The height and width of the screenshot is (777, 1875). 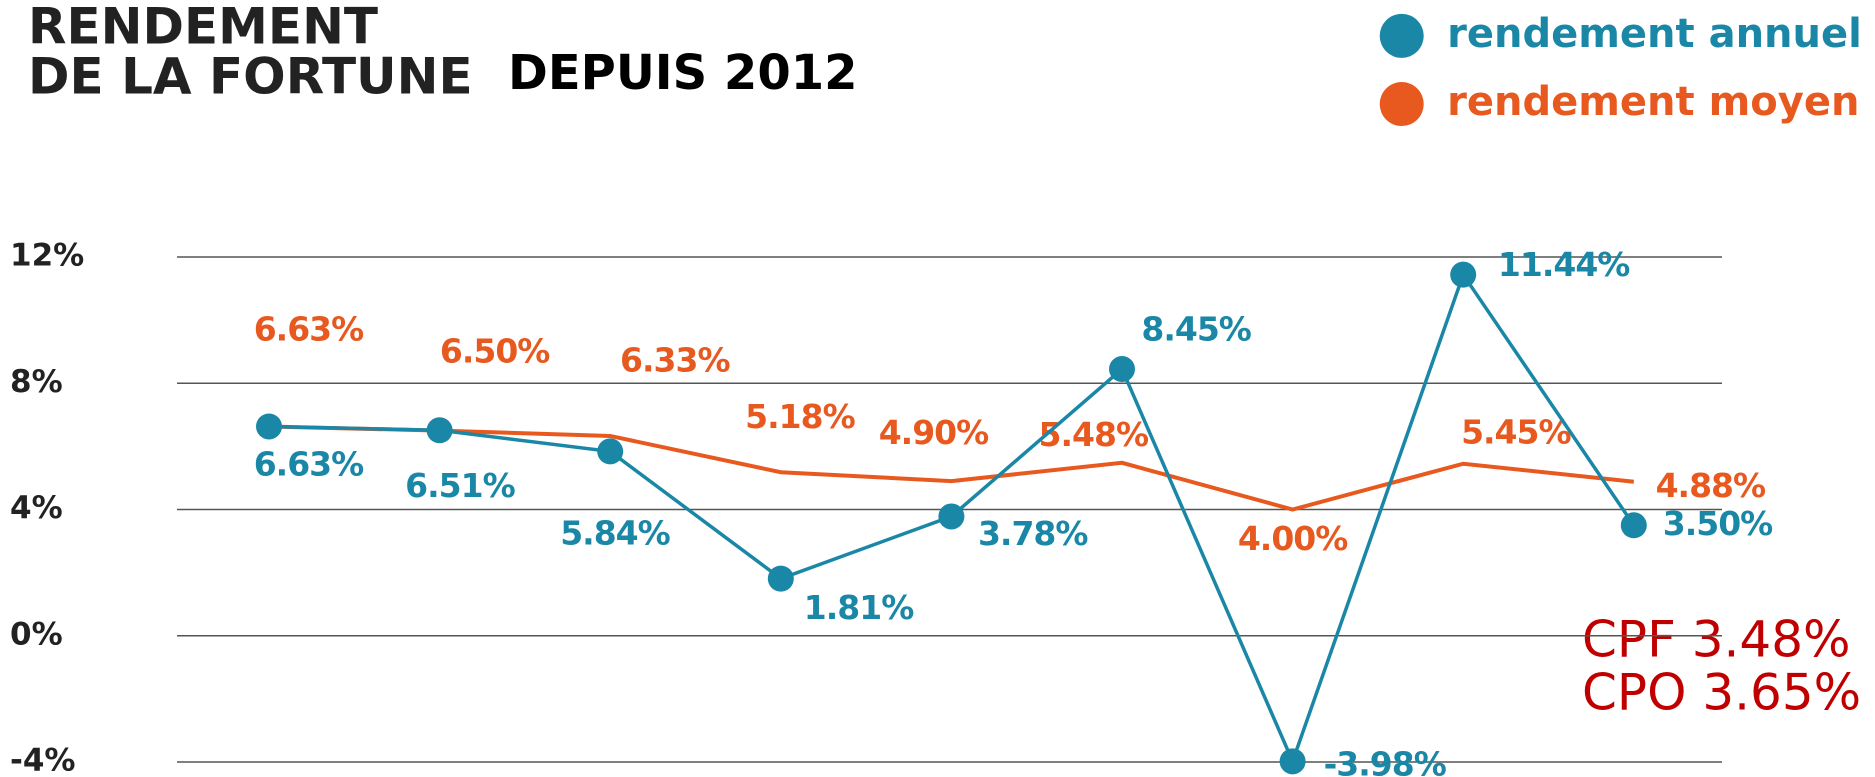 What do you see at coordinates (1711, 485) in the screenshot?
I see `data-label: 4.88%` at bounding box center [1711, 485].